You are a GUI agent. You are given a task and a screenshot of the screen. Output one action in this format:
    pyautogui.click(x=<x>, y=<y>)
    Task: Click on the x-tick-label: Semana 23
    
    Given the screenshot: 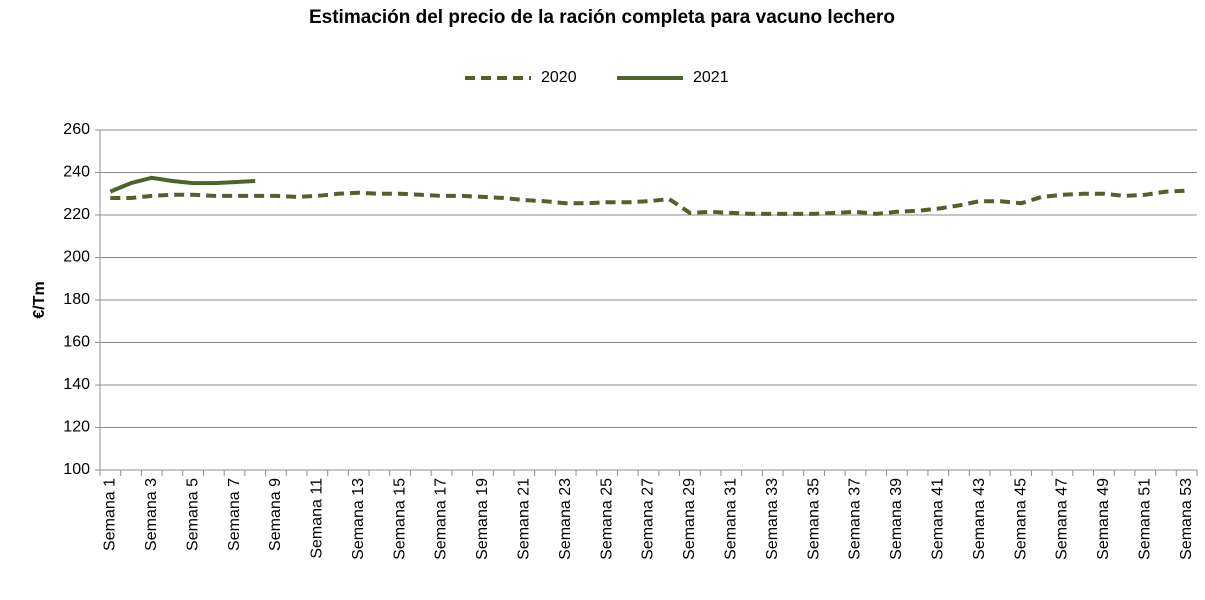 What is the action you would take?
    pyautogui.click(x=565, y=519)
    